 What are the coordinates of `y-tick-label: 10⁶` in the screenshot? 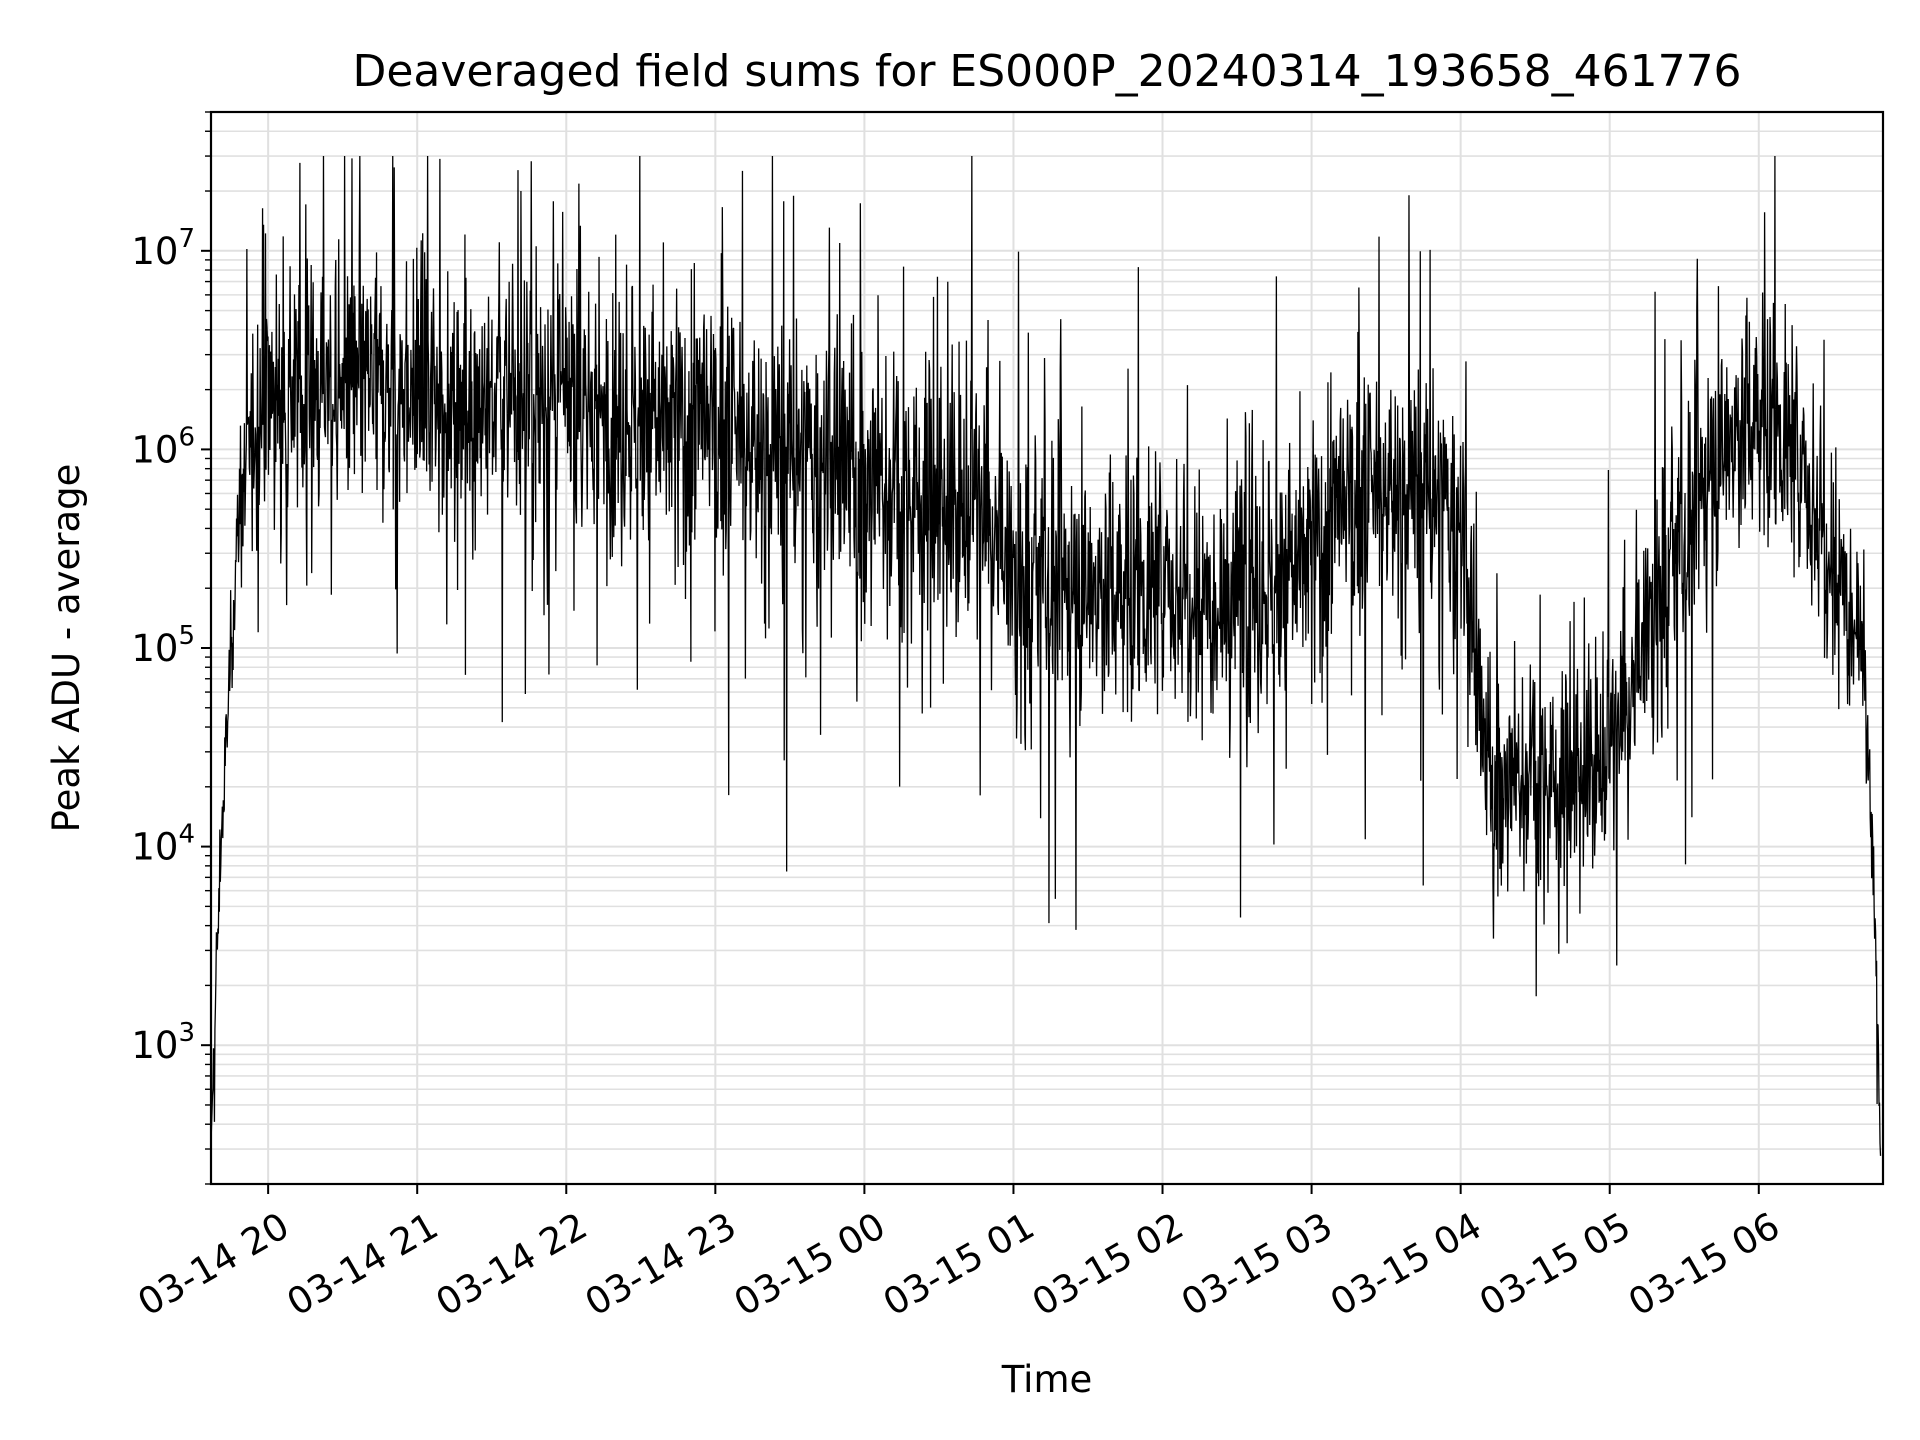 It's located at (163, 446).